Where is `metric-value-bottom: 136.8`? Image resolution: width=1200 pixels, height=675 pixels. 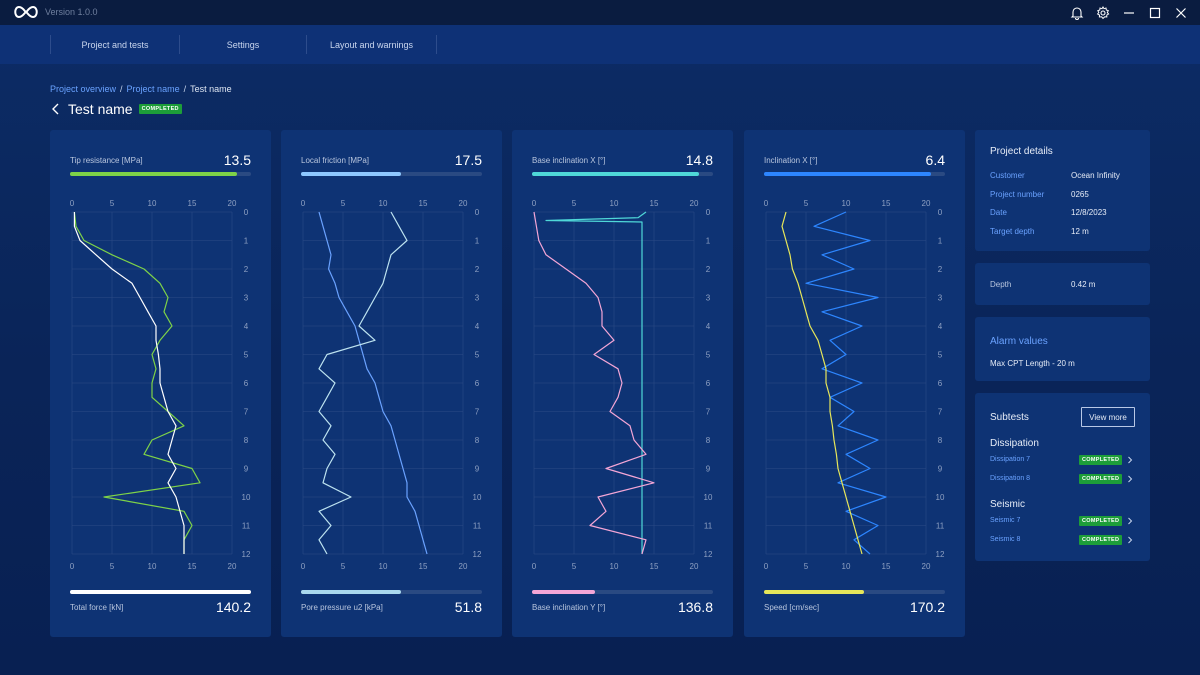
metric-value-bottom: 136.8 is located at coordinates (695, 607).